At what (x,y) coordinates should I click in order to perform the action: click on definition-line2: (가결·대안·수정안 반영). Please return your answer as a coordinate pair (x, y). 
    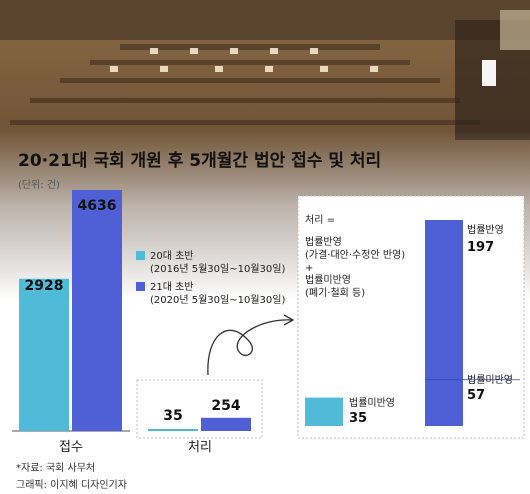
    Looking at the image, I should click on (355, 255).